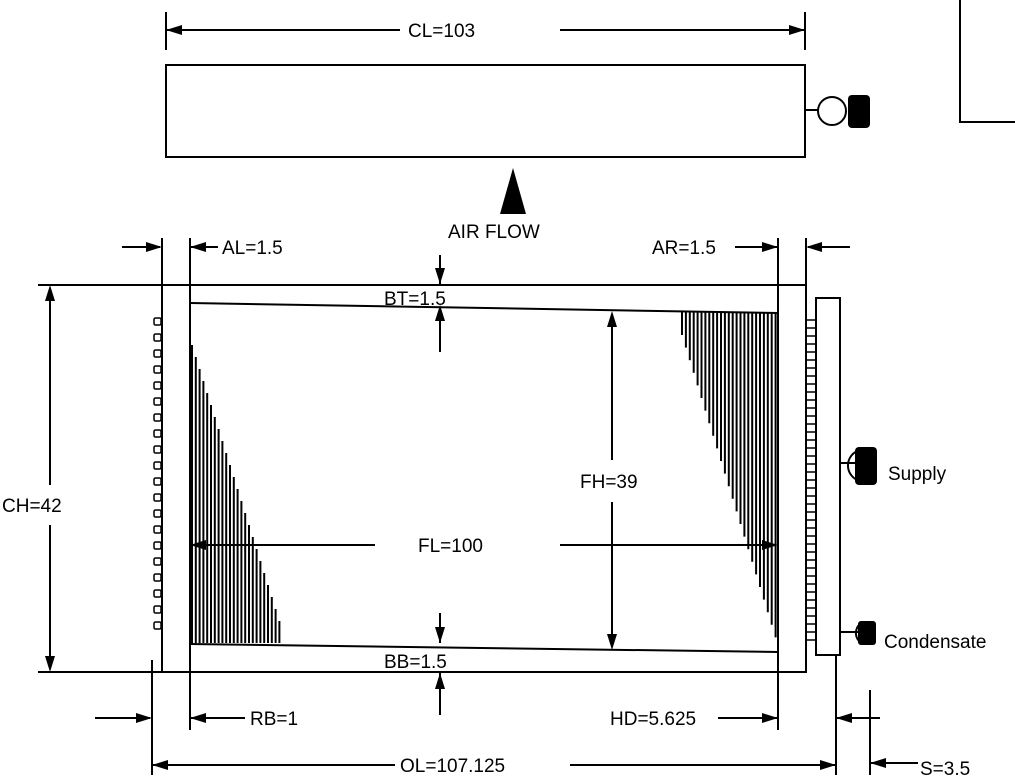 The height and width of the screenshot is (779, 1015). What do you see at coordinates (274, 719) in the screenshot?
I see `label-rb: RB=1` at bounding box center [274, 719].